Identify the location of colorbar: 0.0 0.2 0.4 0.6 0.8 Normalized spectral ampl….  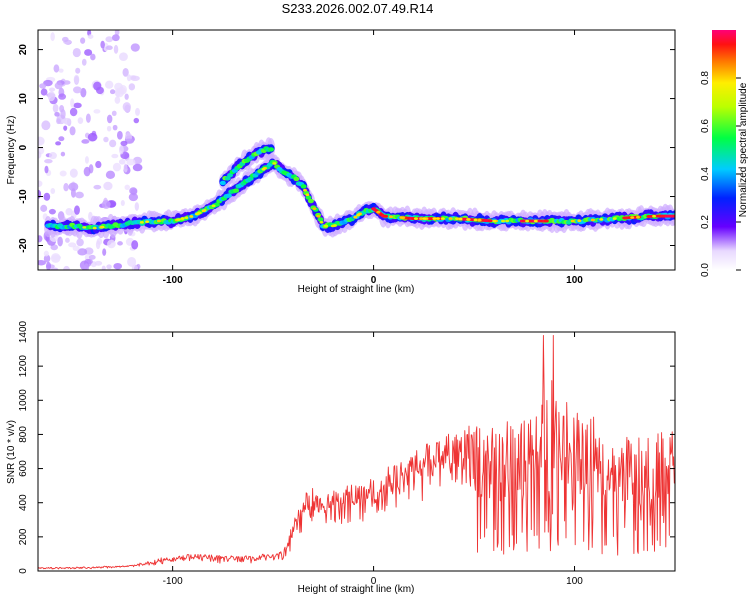
(724, 153).